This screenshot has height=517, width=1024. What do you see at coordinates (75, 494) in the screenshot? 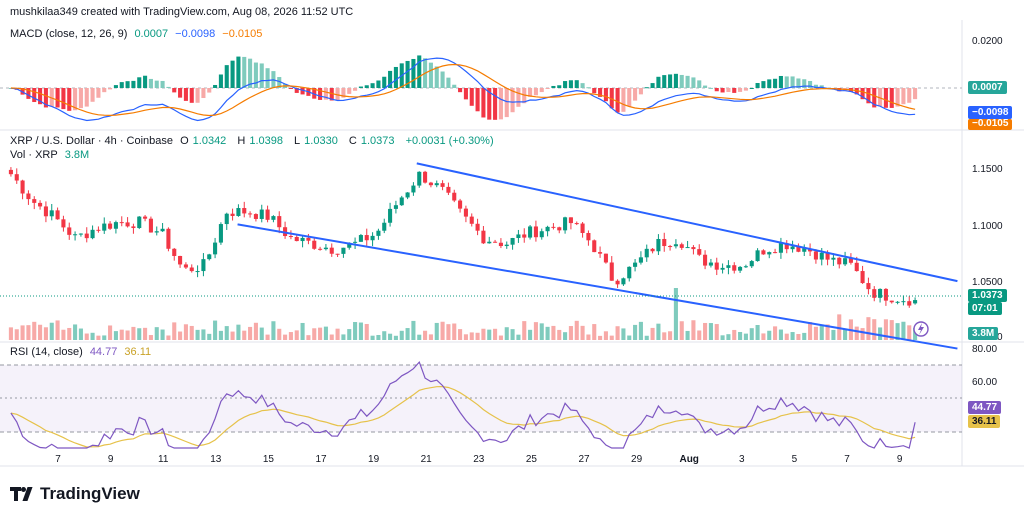
I see `tradingview-logo: TradingView` at bounding box center [75, 494].